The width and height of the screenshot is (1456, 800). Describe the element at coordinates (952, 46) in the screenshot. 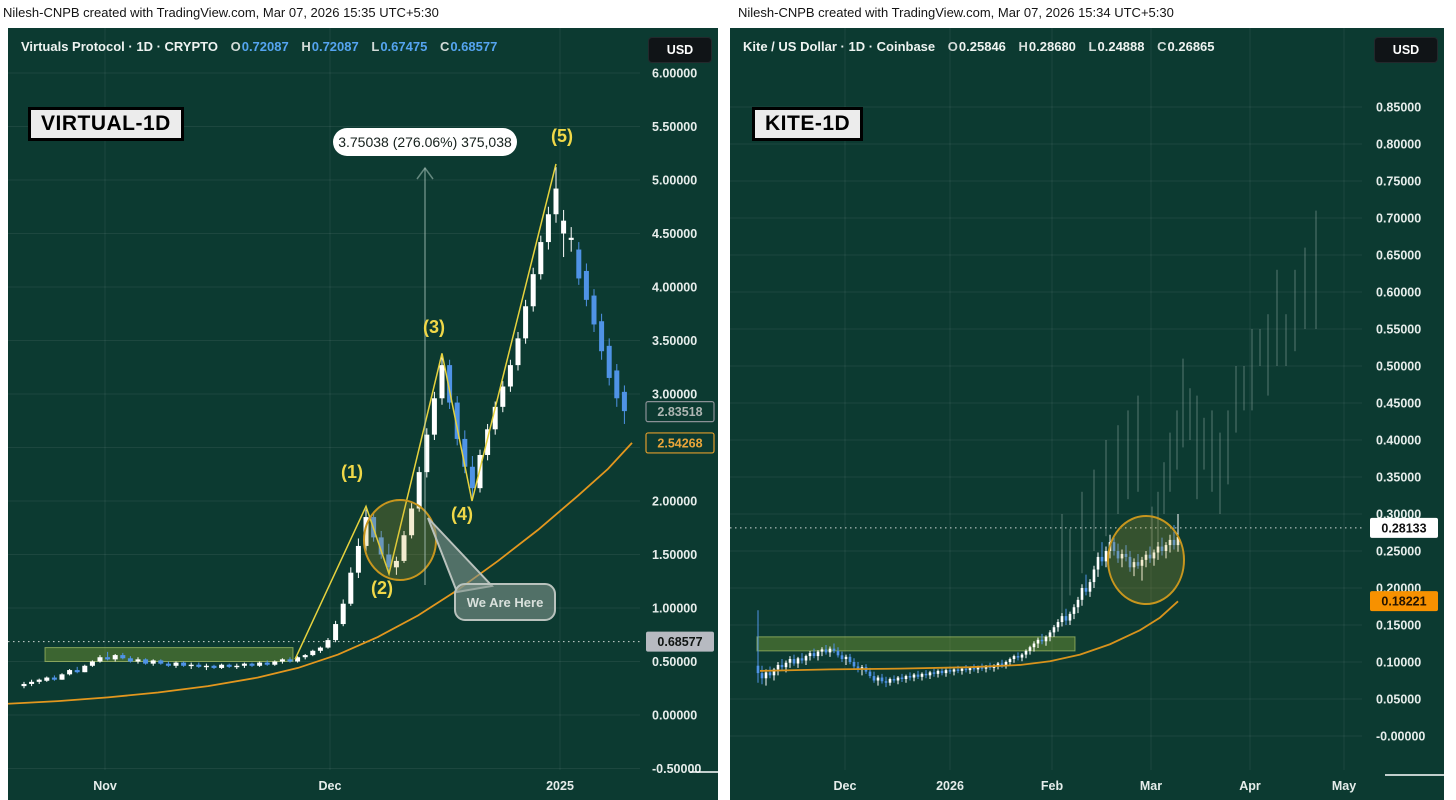

I see `open-label: O` at that location.